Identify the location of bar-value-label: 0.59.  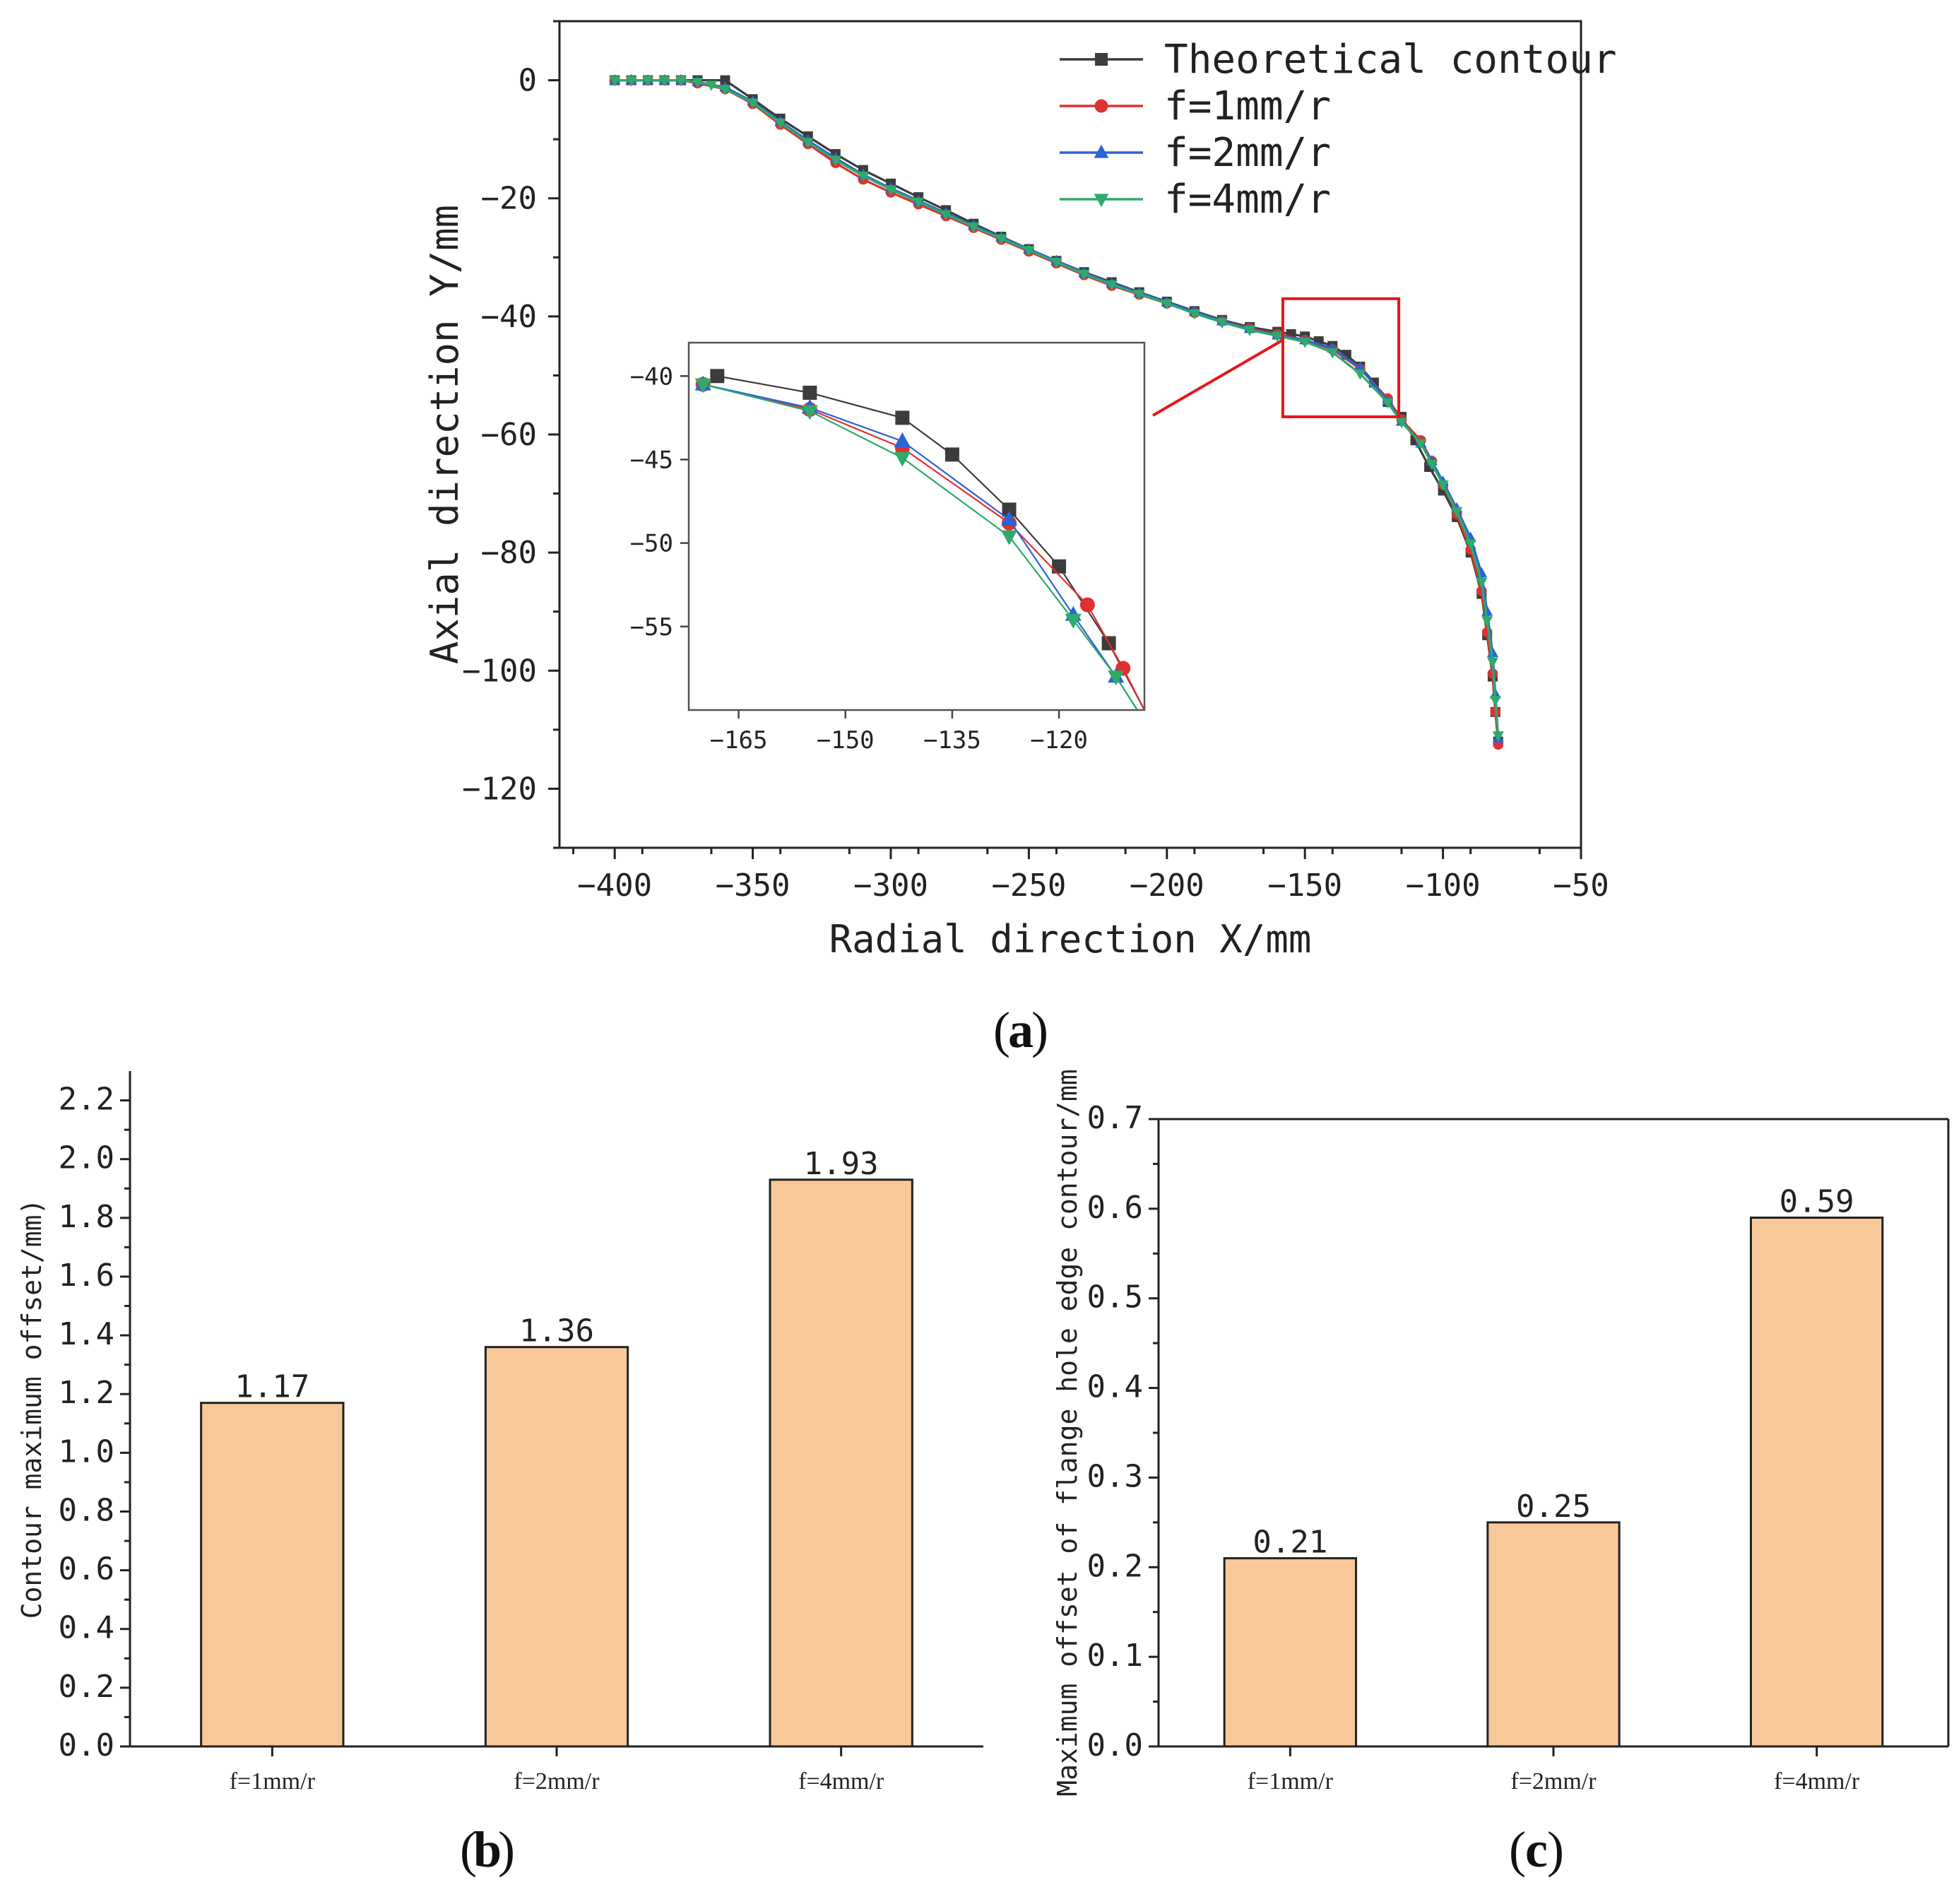
(1817, 1202).